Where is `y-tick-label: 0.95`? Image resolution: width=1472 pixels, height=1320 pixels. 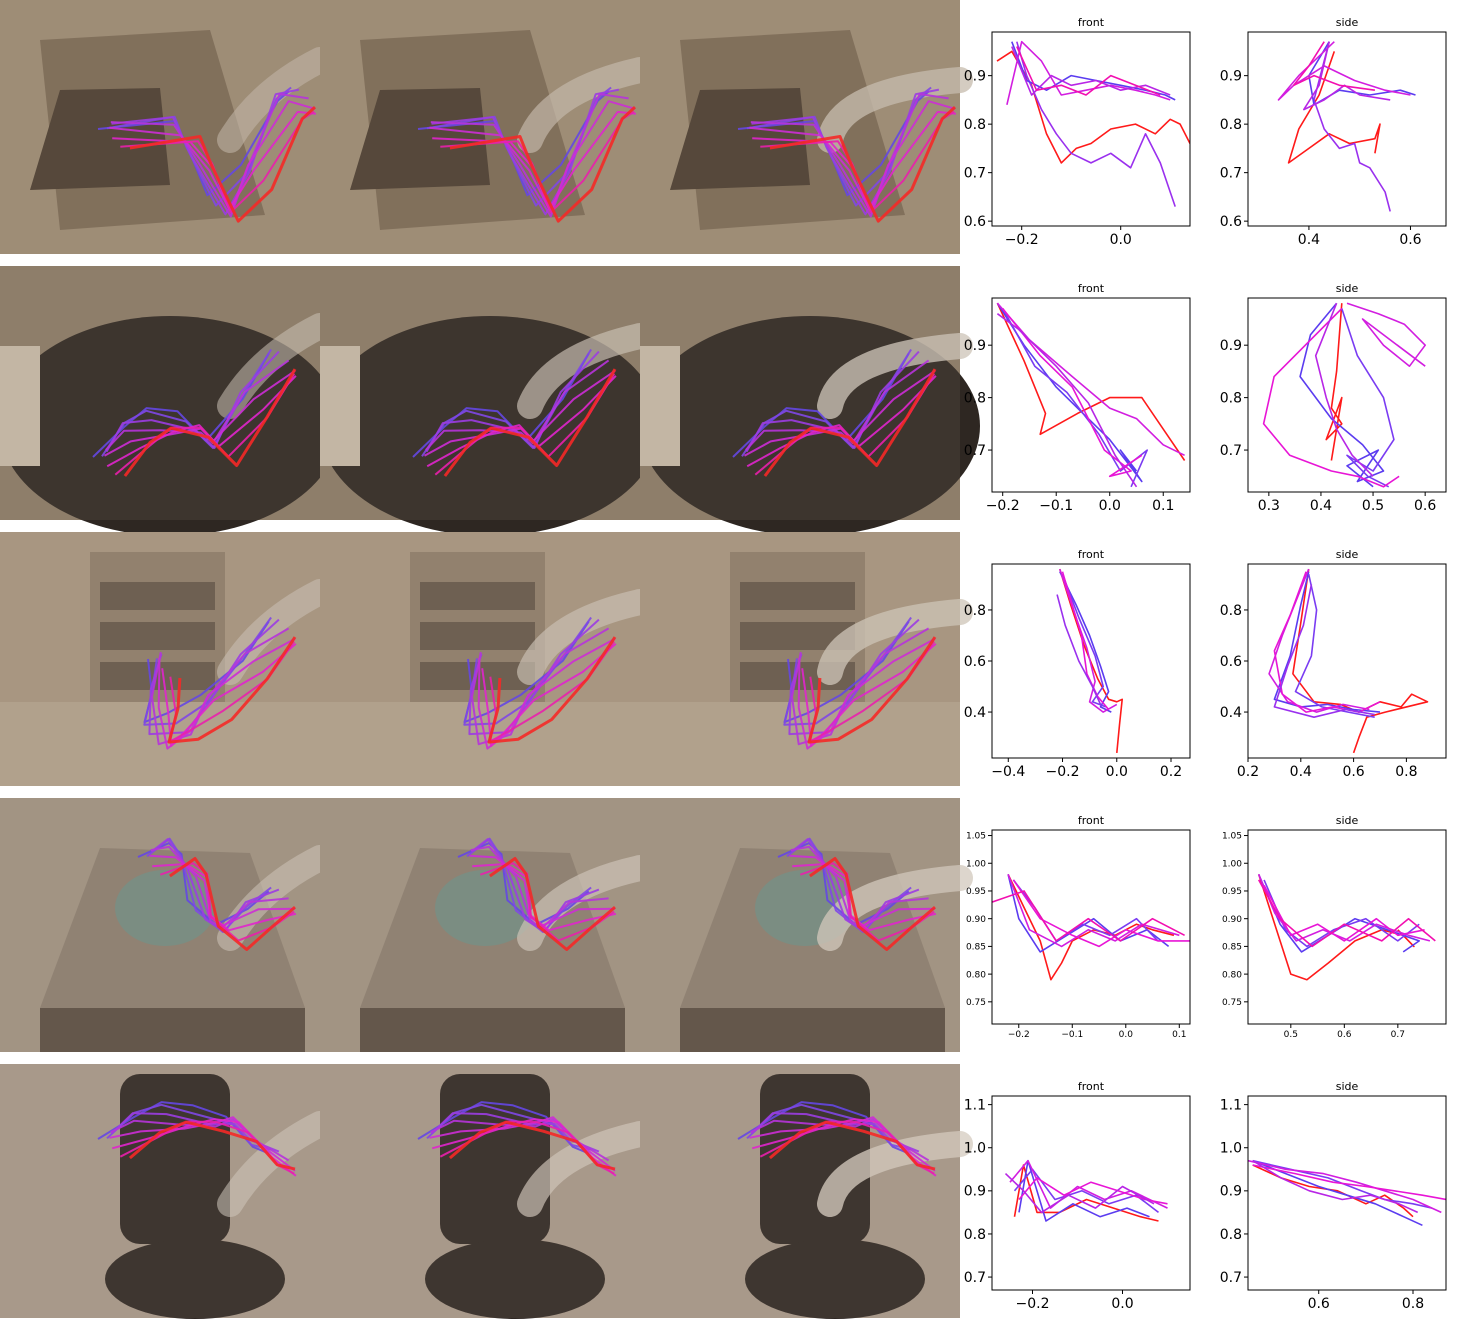
y-tick-label: 0.95 is located at coordinates (976, 892).